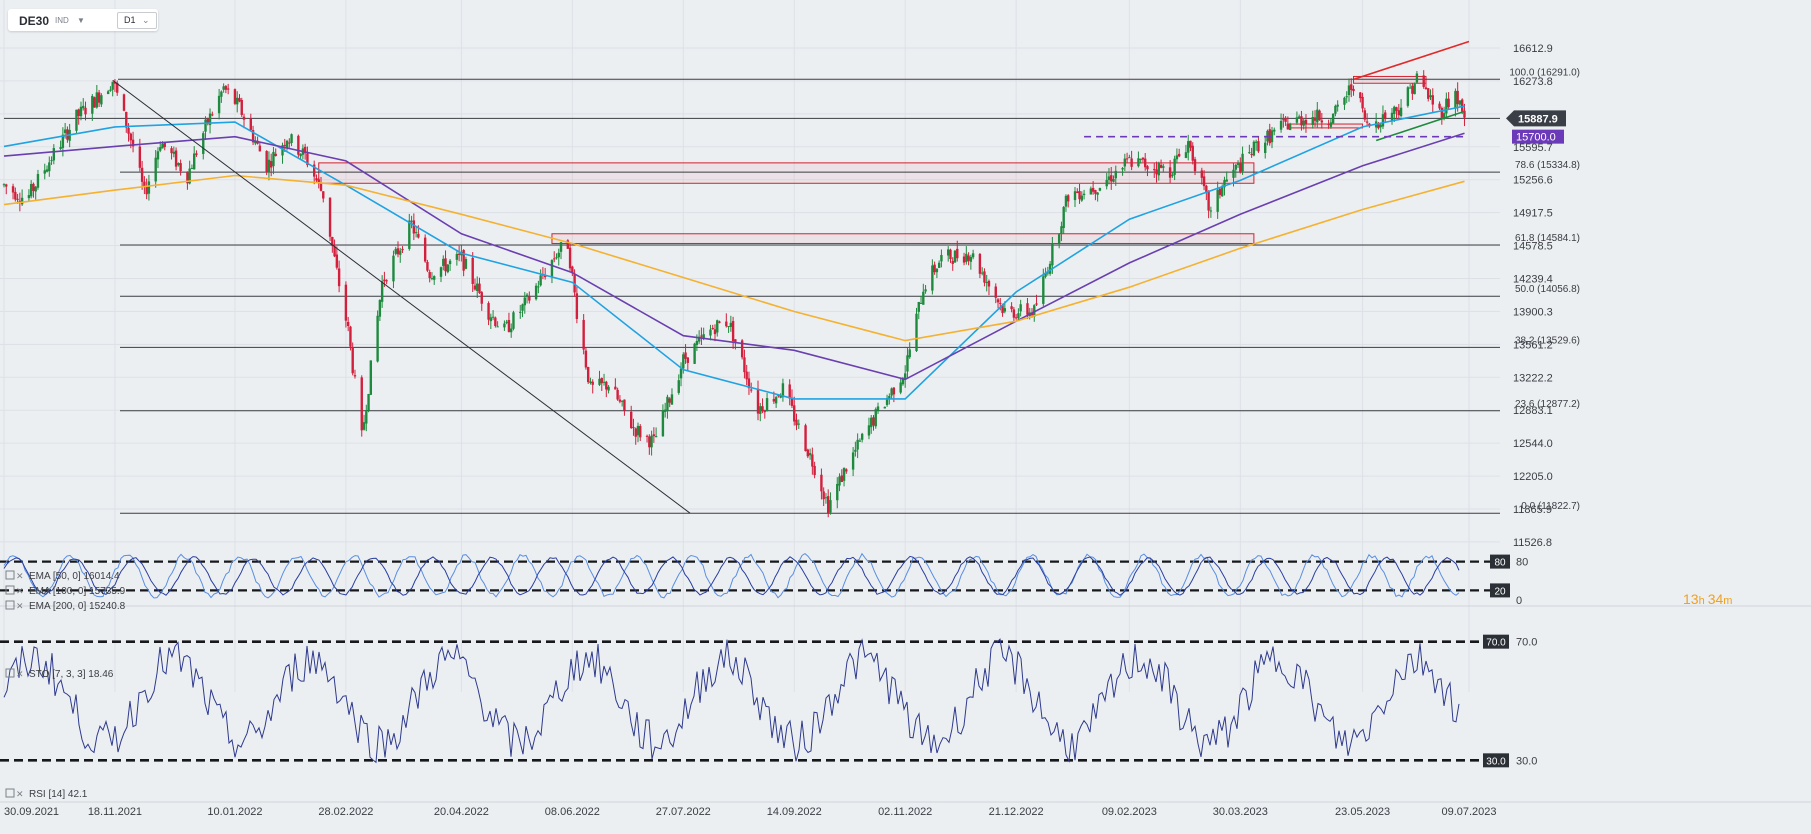 This screenshot has height=834, width=1811. Describe the element at coordinates (1533, 411) in the screenshot. I see `price-tick-label: 12883.1` at that location.